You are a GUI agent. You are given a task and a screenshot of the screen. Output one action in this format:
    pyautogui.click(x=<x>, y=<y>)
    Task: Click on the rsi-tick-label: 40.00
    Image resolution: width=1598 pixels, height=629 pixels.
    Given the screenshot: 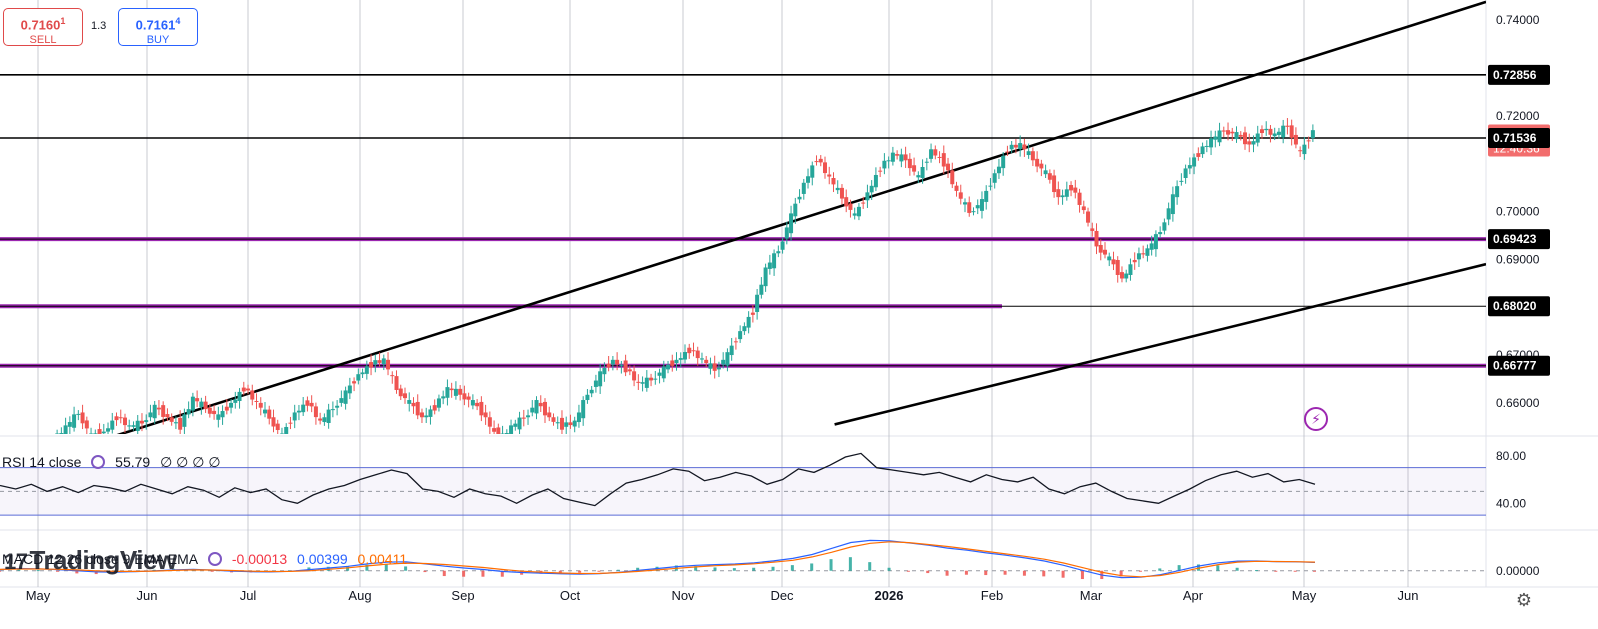 What is the action you would take?
    pyautogui.click(x=1511, y=503)
    